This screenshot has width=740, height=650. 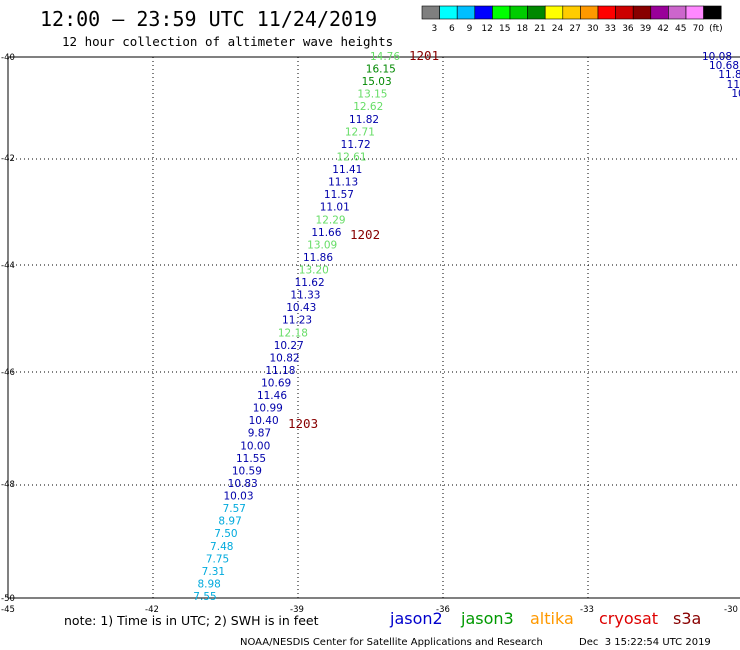 What do you see at coordinates (268, 409) in the screenshot?
I see `wave-height-label: 10.99` at bounding box center [268, 409].